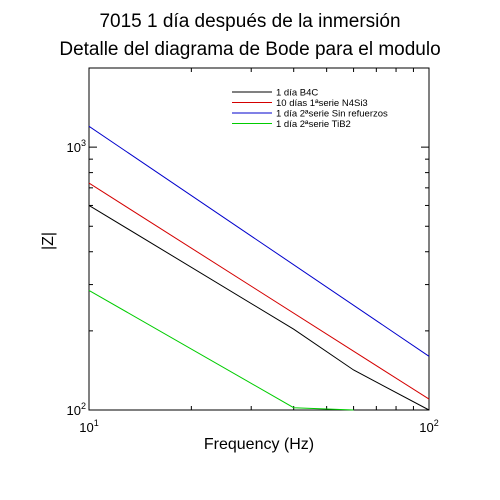  What do you see at coordinates (76, 146) in the screenshot?
I see `y-tick-label: 10³` at bounding box center [76, 146].